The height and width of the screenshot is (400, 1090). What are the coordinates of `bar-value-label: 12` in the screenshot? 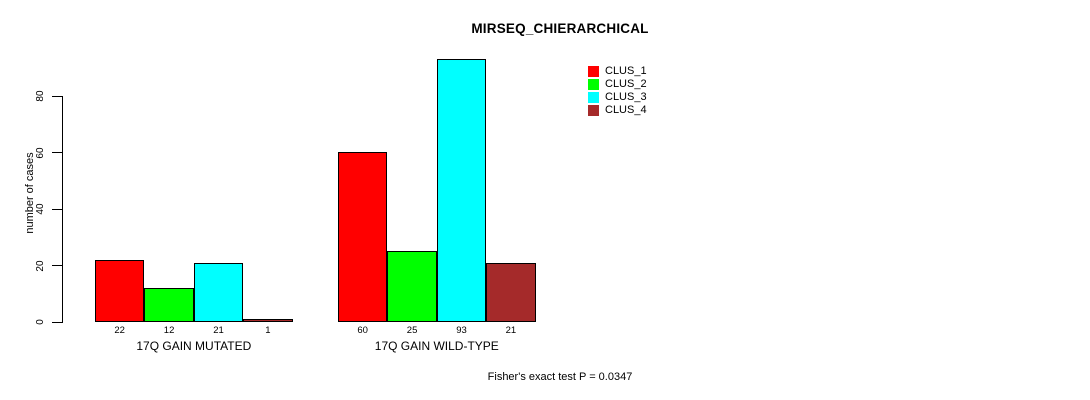 It's located at (169, 330).